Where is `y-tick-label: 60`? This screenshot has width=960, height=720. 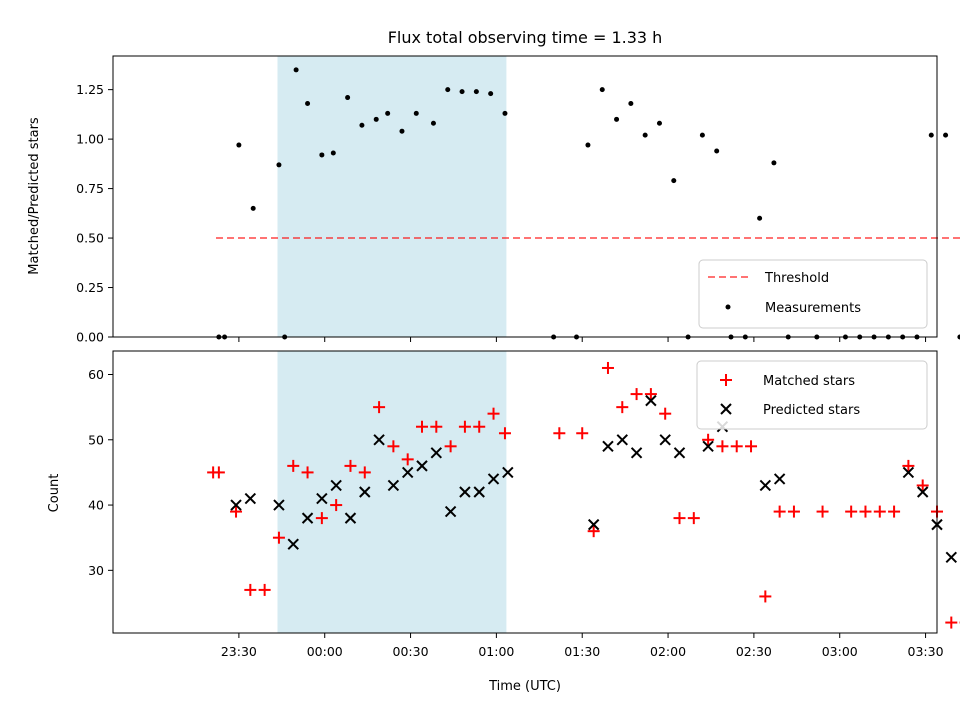
y-tick-label: 60 is located at coordinates (96, 374).